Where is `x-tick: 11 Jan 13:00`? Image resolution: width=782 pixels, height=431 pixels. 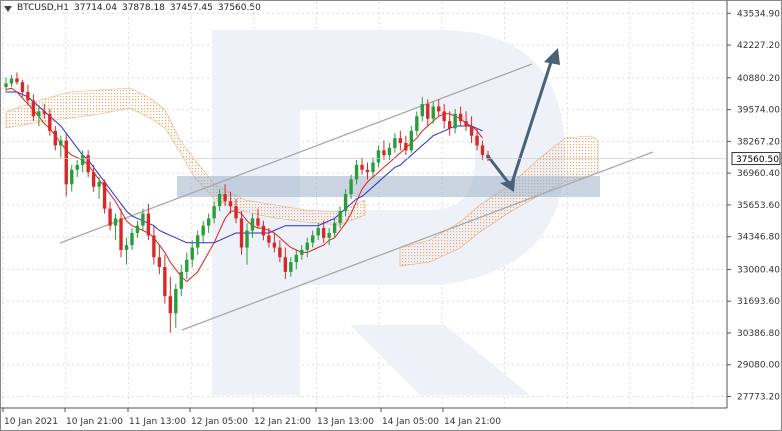
x-tick: 11 Jan 13:00 is located at coordinates (157, 417).